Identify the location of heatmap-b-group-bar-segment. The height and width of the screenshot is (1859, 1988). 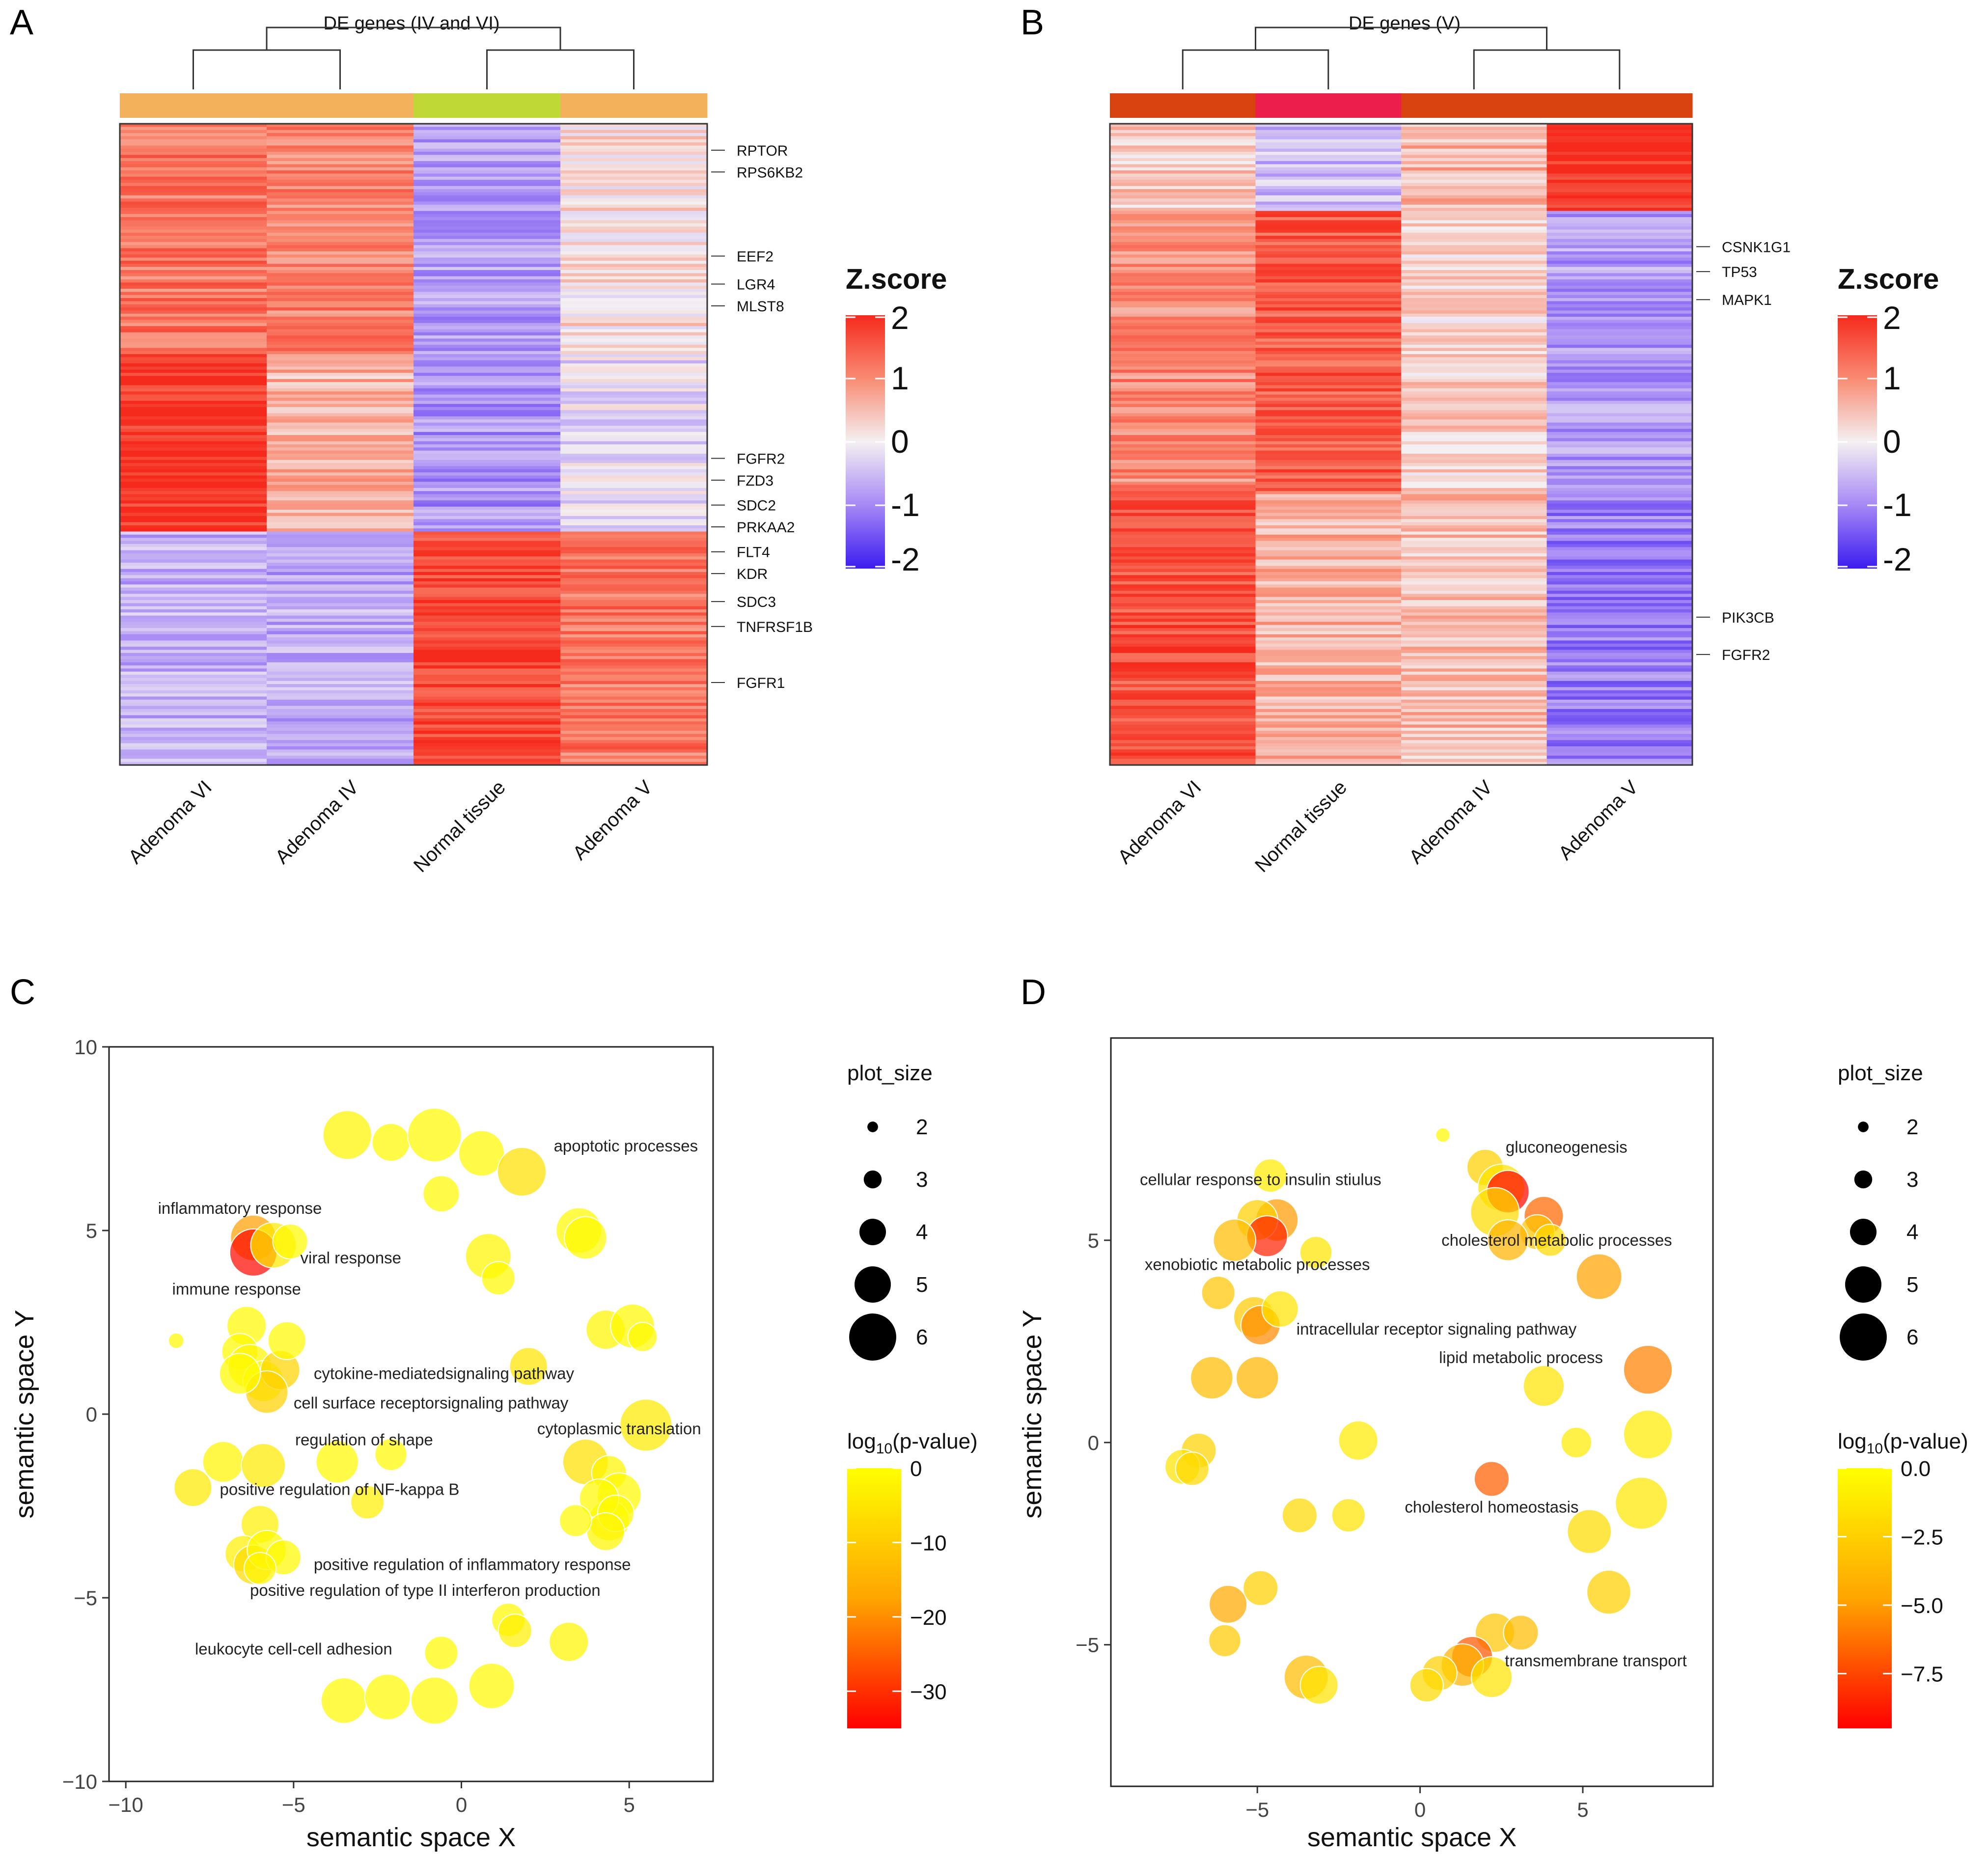
(1328, 105).